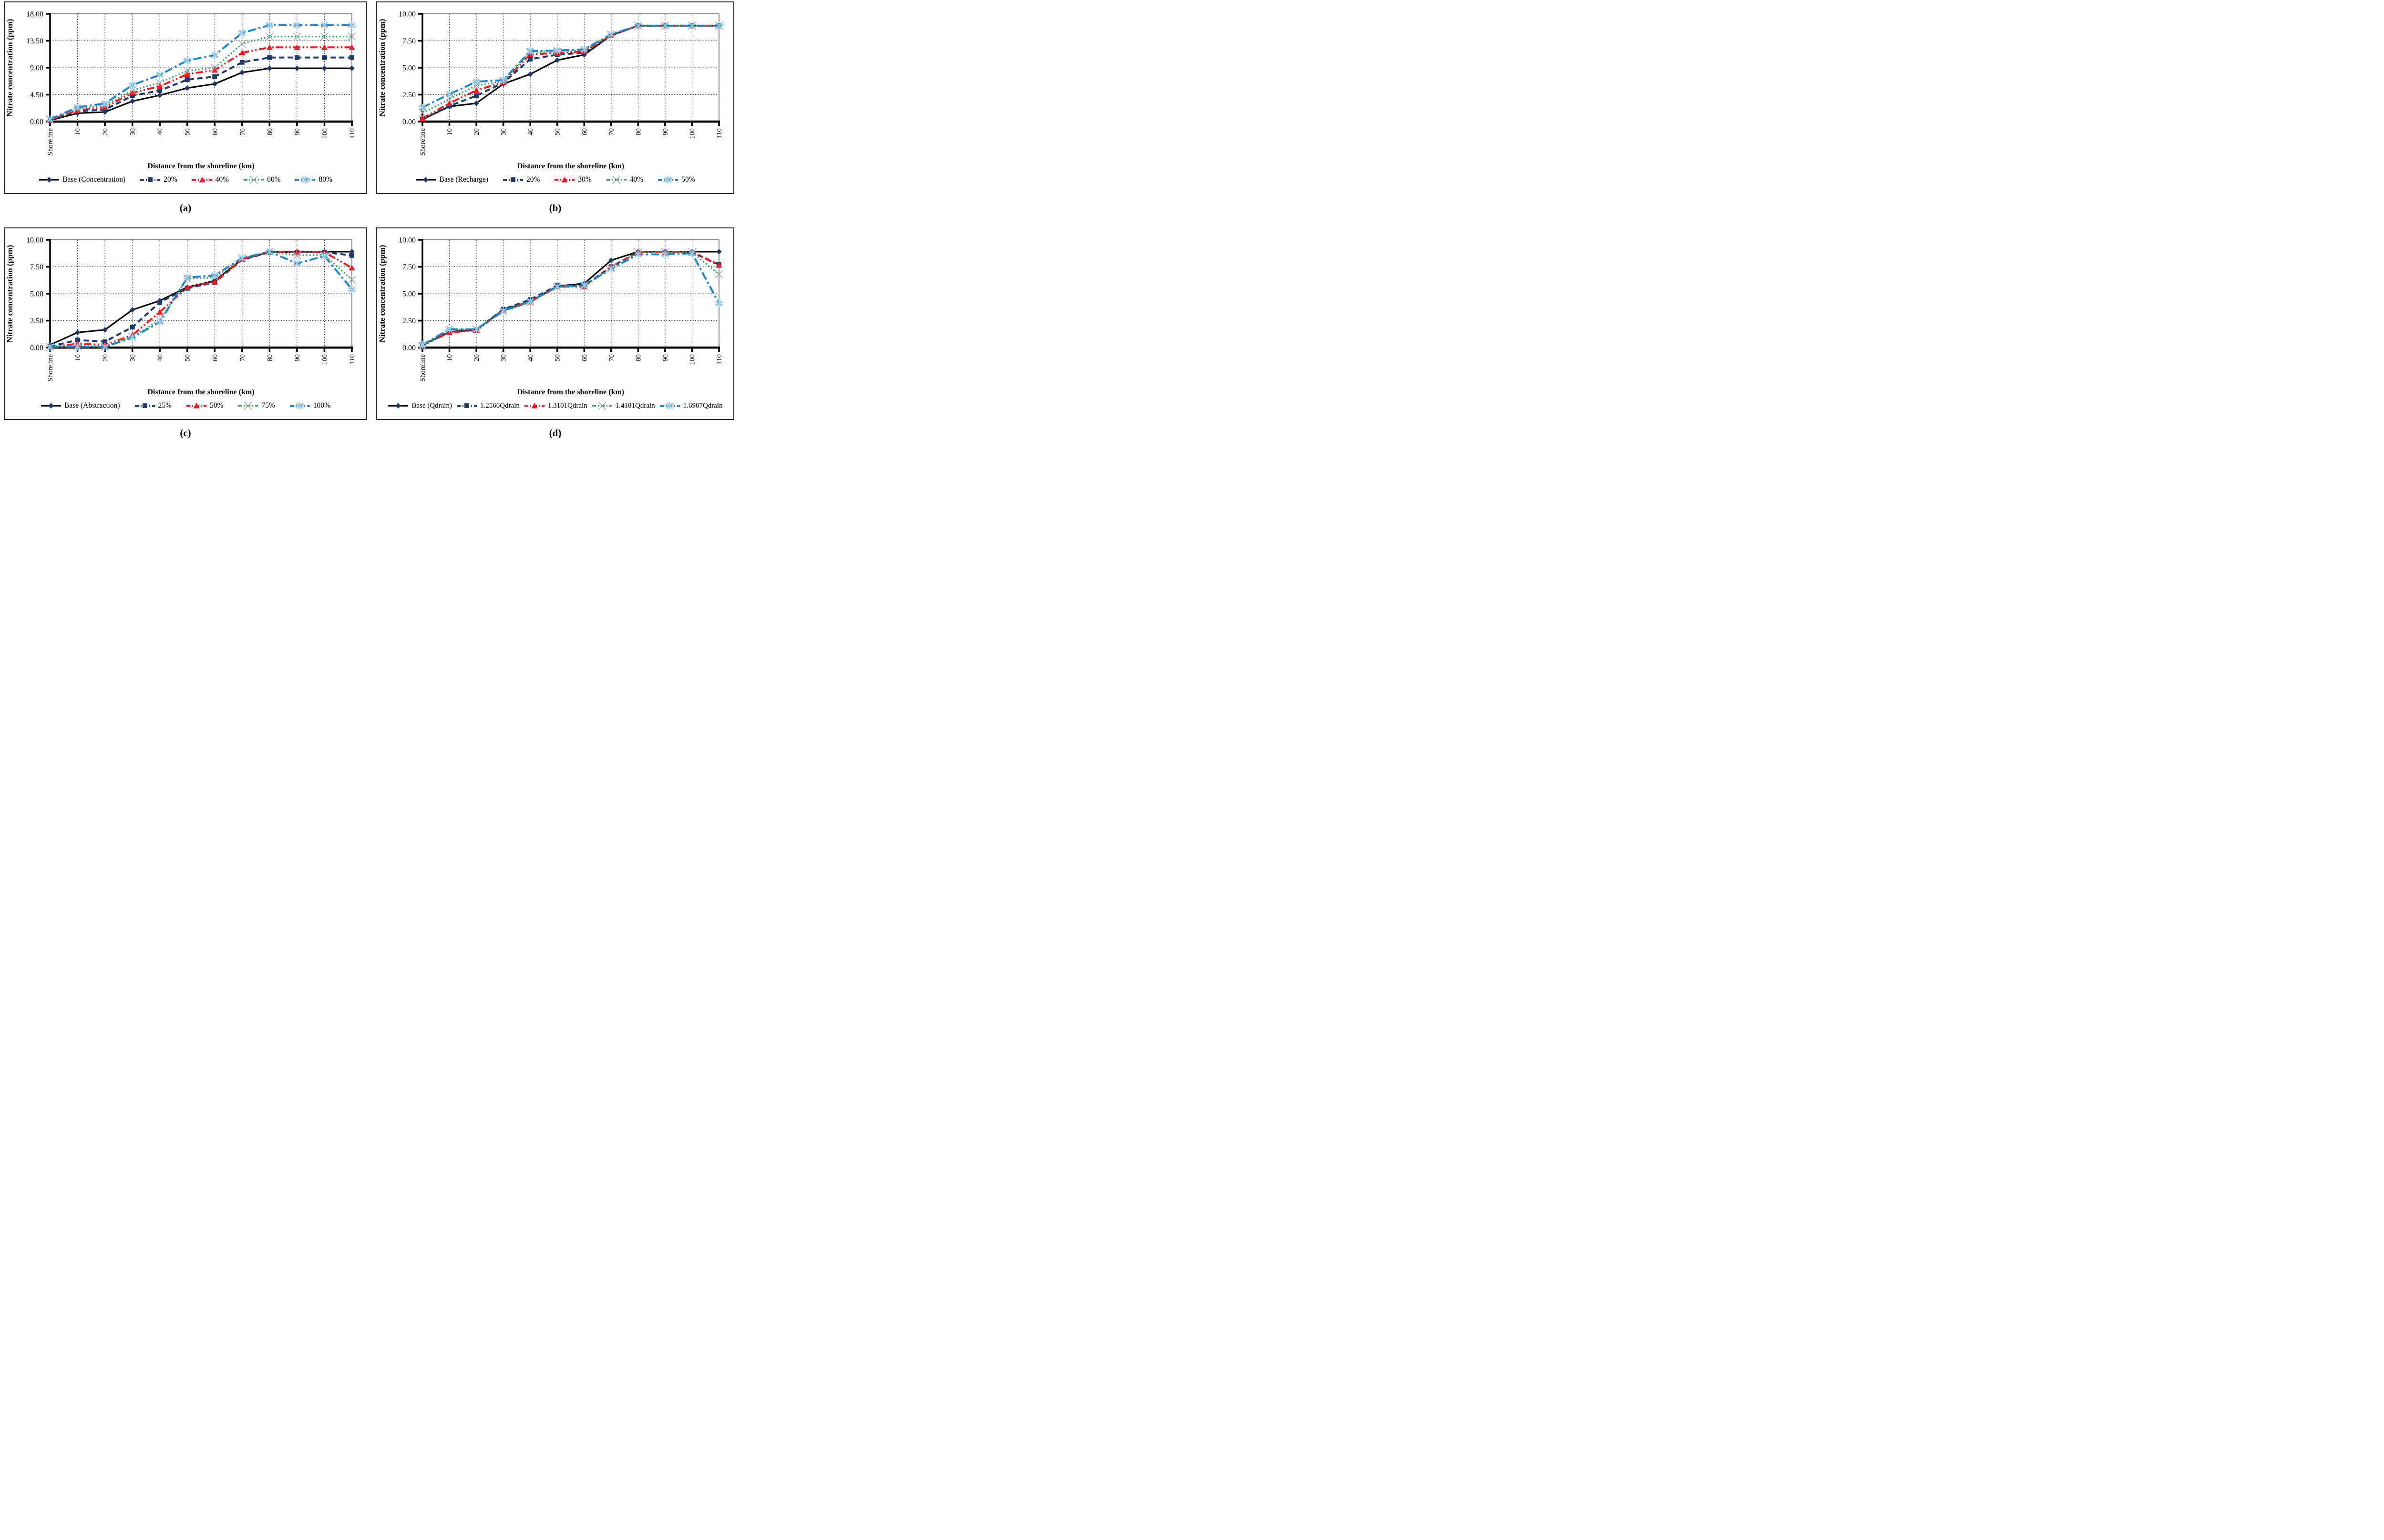 The width and height of the screenshot is (2384, 1540). I want to click on svg-text: 2.50, so click(409, 321).